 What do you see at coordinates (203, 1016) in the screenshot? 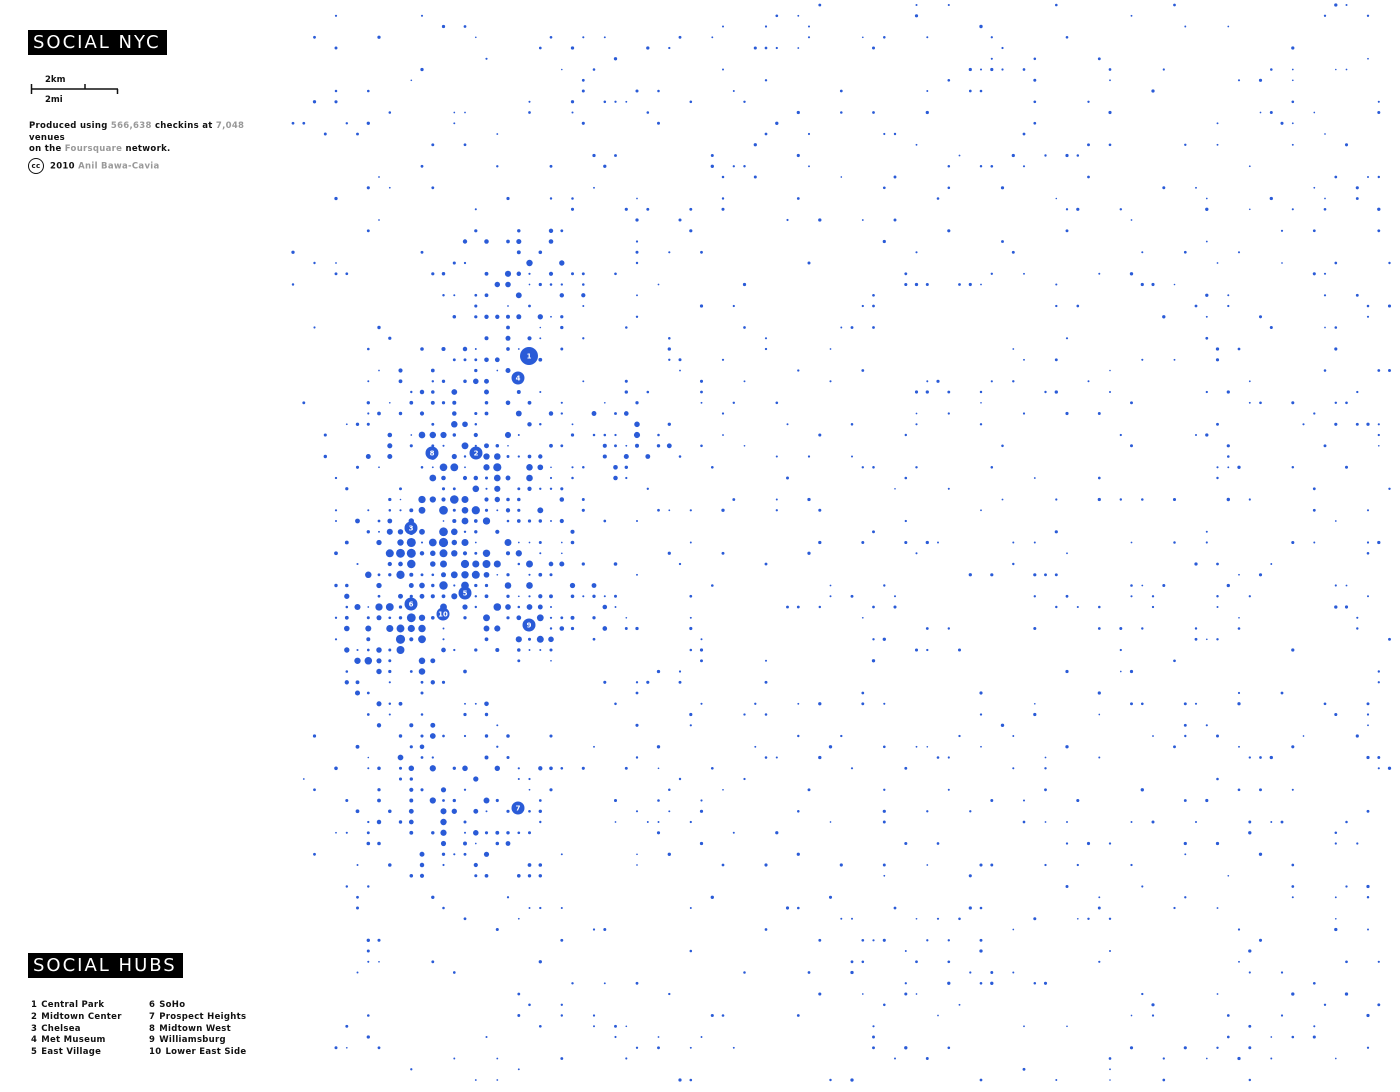
I see `hub-name: Prospect Heights` at bounding box center [203, 1016].